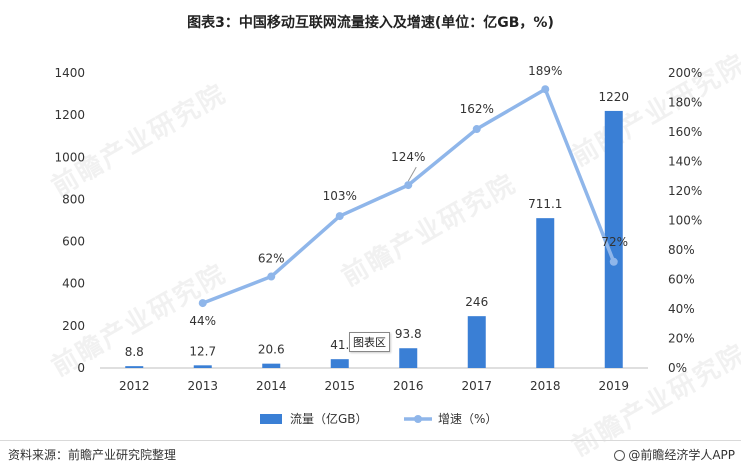  What do you see at coordinates (271, 259) in the screenshot?
I see `line-data-label: 62%` at bounding box center [271, 259].